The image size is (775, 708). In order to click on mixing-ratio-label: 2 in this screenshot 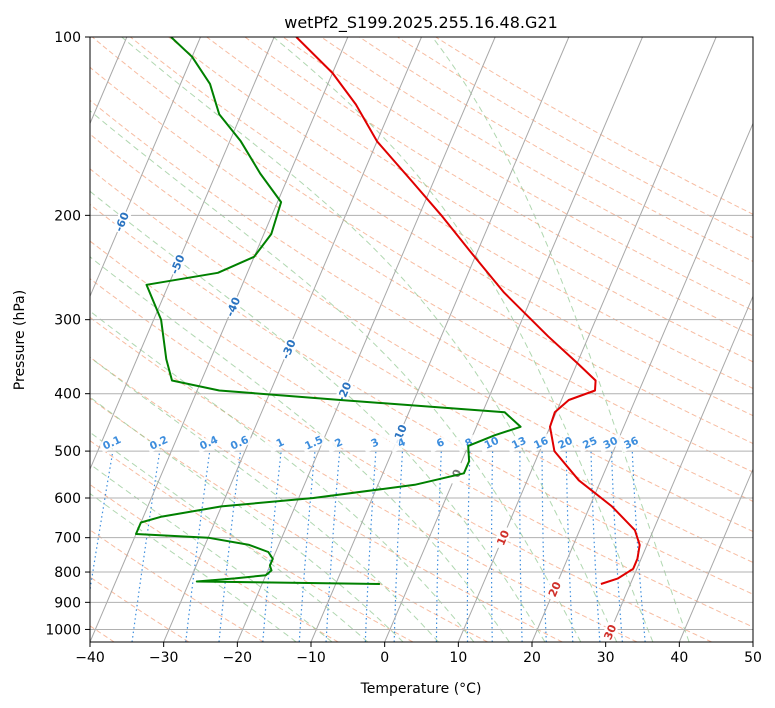, I will do `click(339, 443)`.